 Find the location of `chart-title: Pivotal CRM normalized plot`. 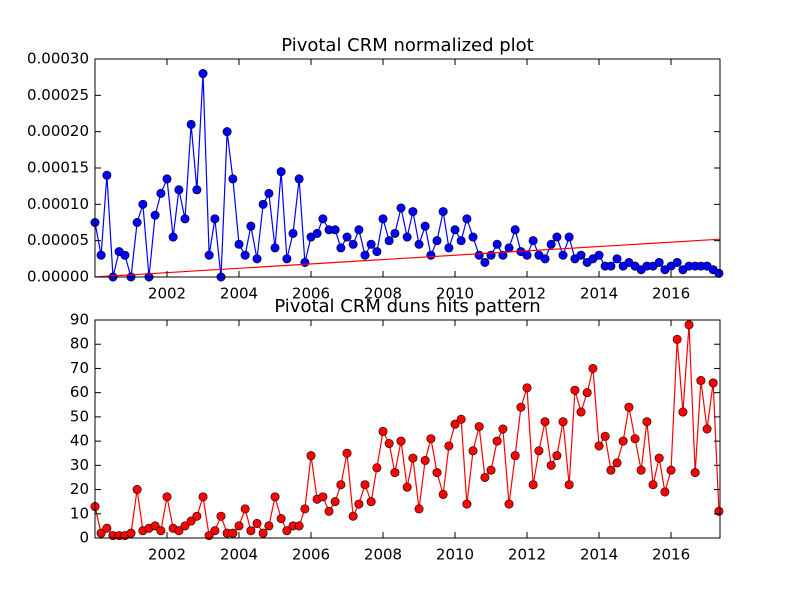

chart-title: Pivotal CRM normalized plot is located at coordinates (407, 45).